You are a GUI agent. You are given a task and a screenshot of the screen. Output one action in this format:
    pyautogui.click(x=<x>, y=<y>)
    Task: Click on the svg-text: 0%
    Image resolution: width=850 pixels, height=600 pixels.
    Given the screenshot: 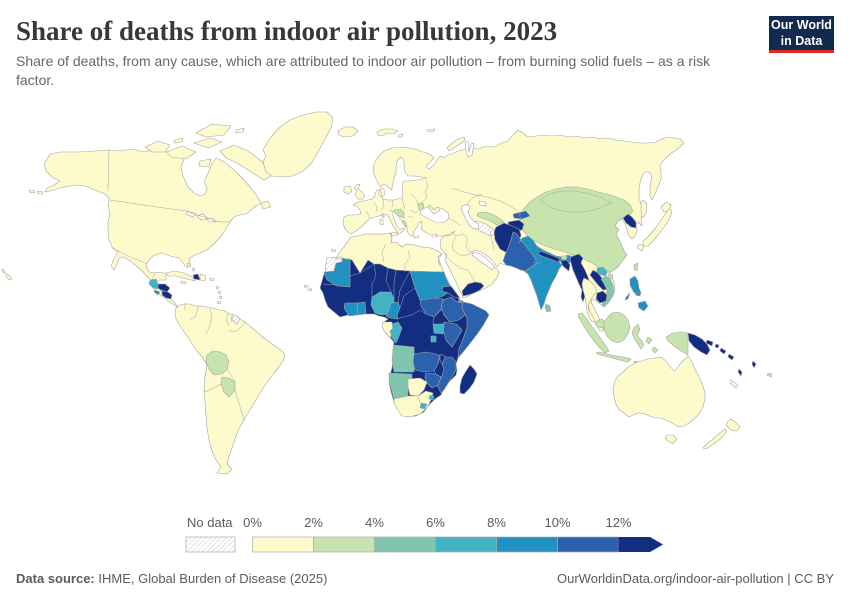 What is the action you would take?
    pyautogui.click(x=252, y=522)
    